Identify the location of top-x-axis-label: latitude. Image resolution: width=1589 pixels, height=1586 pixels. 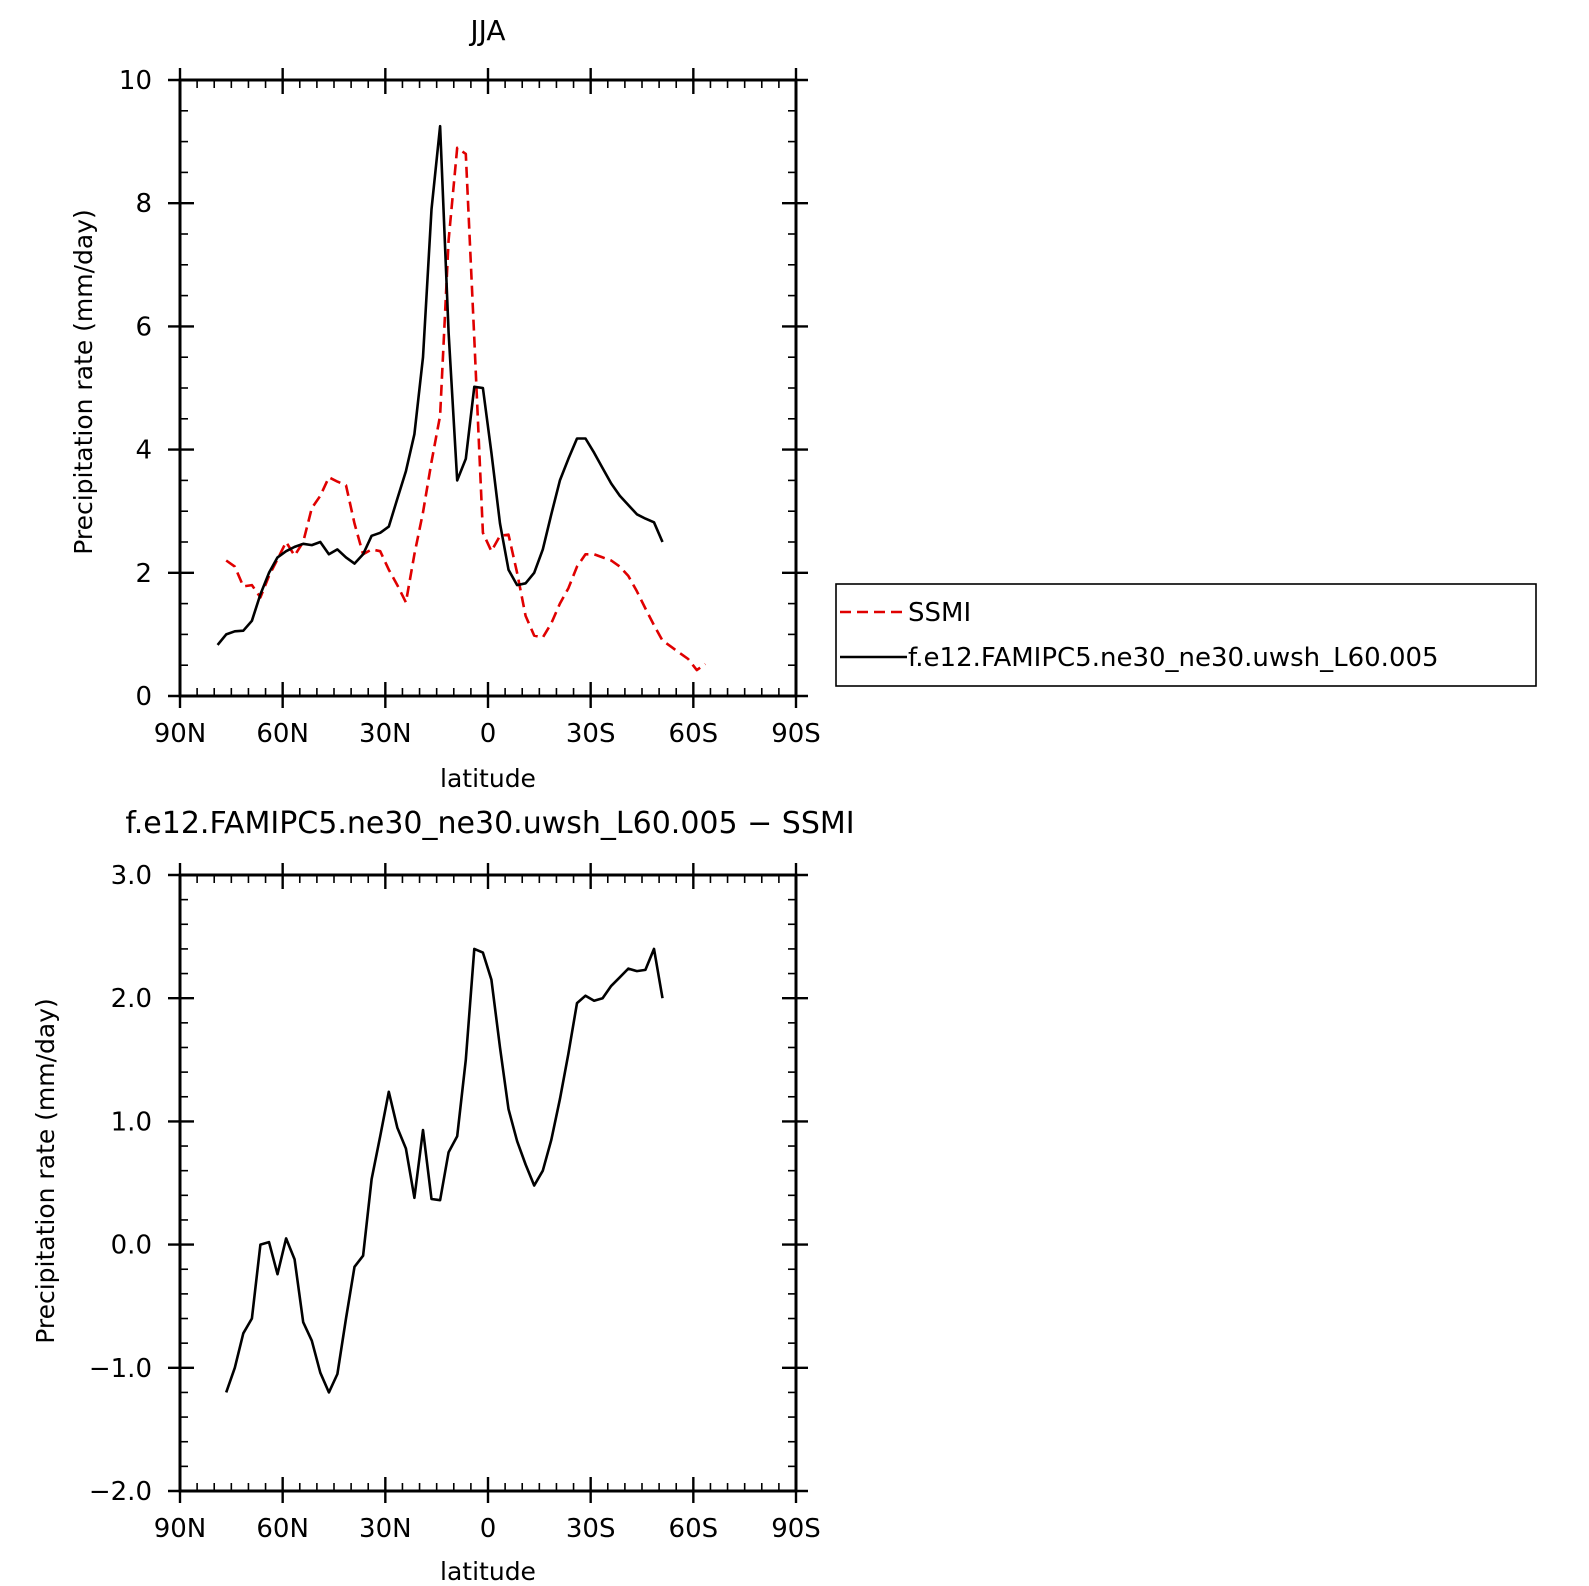
(488, 778).